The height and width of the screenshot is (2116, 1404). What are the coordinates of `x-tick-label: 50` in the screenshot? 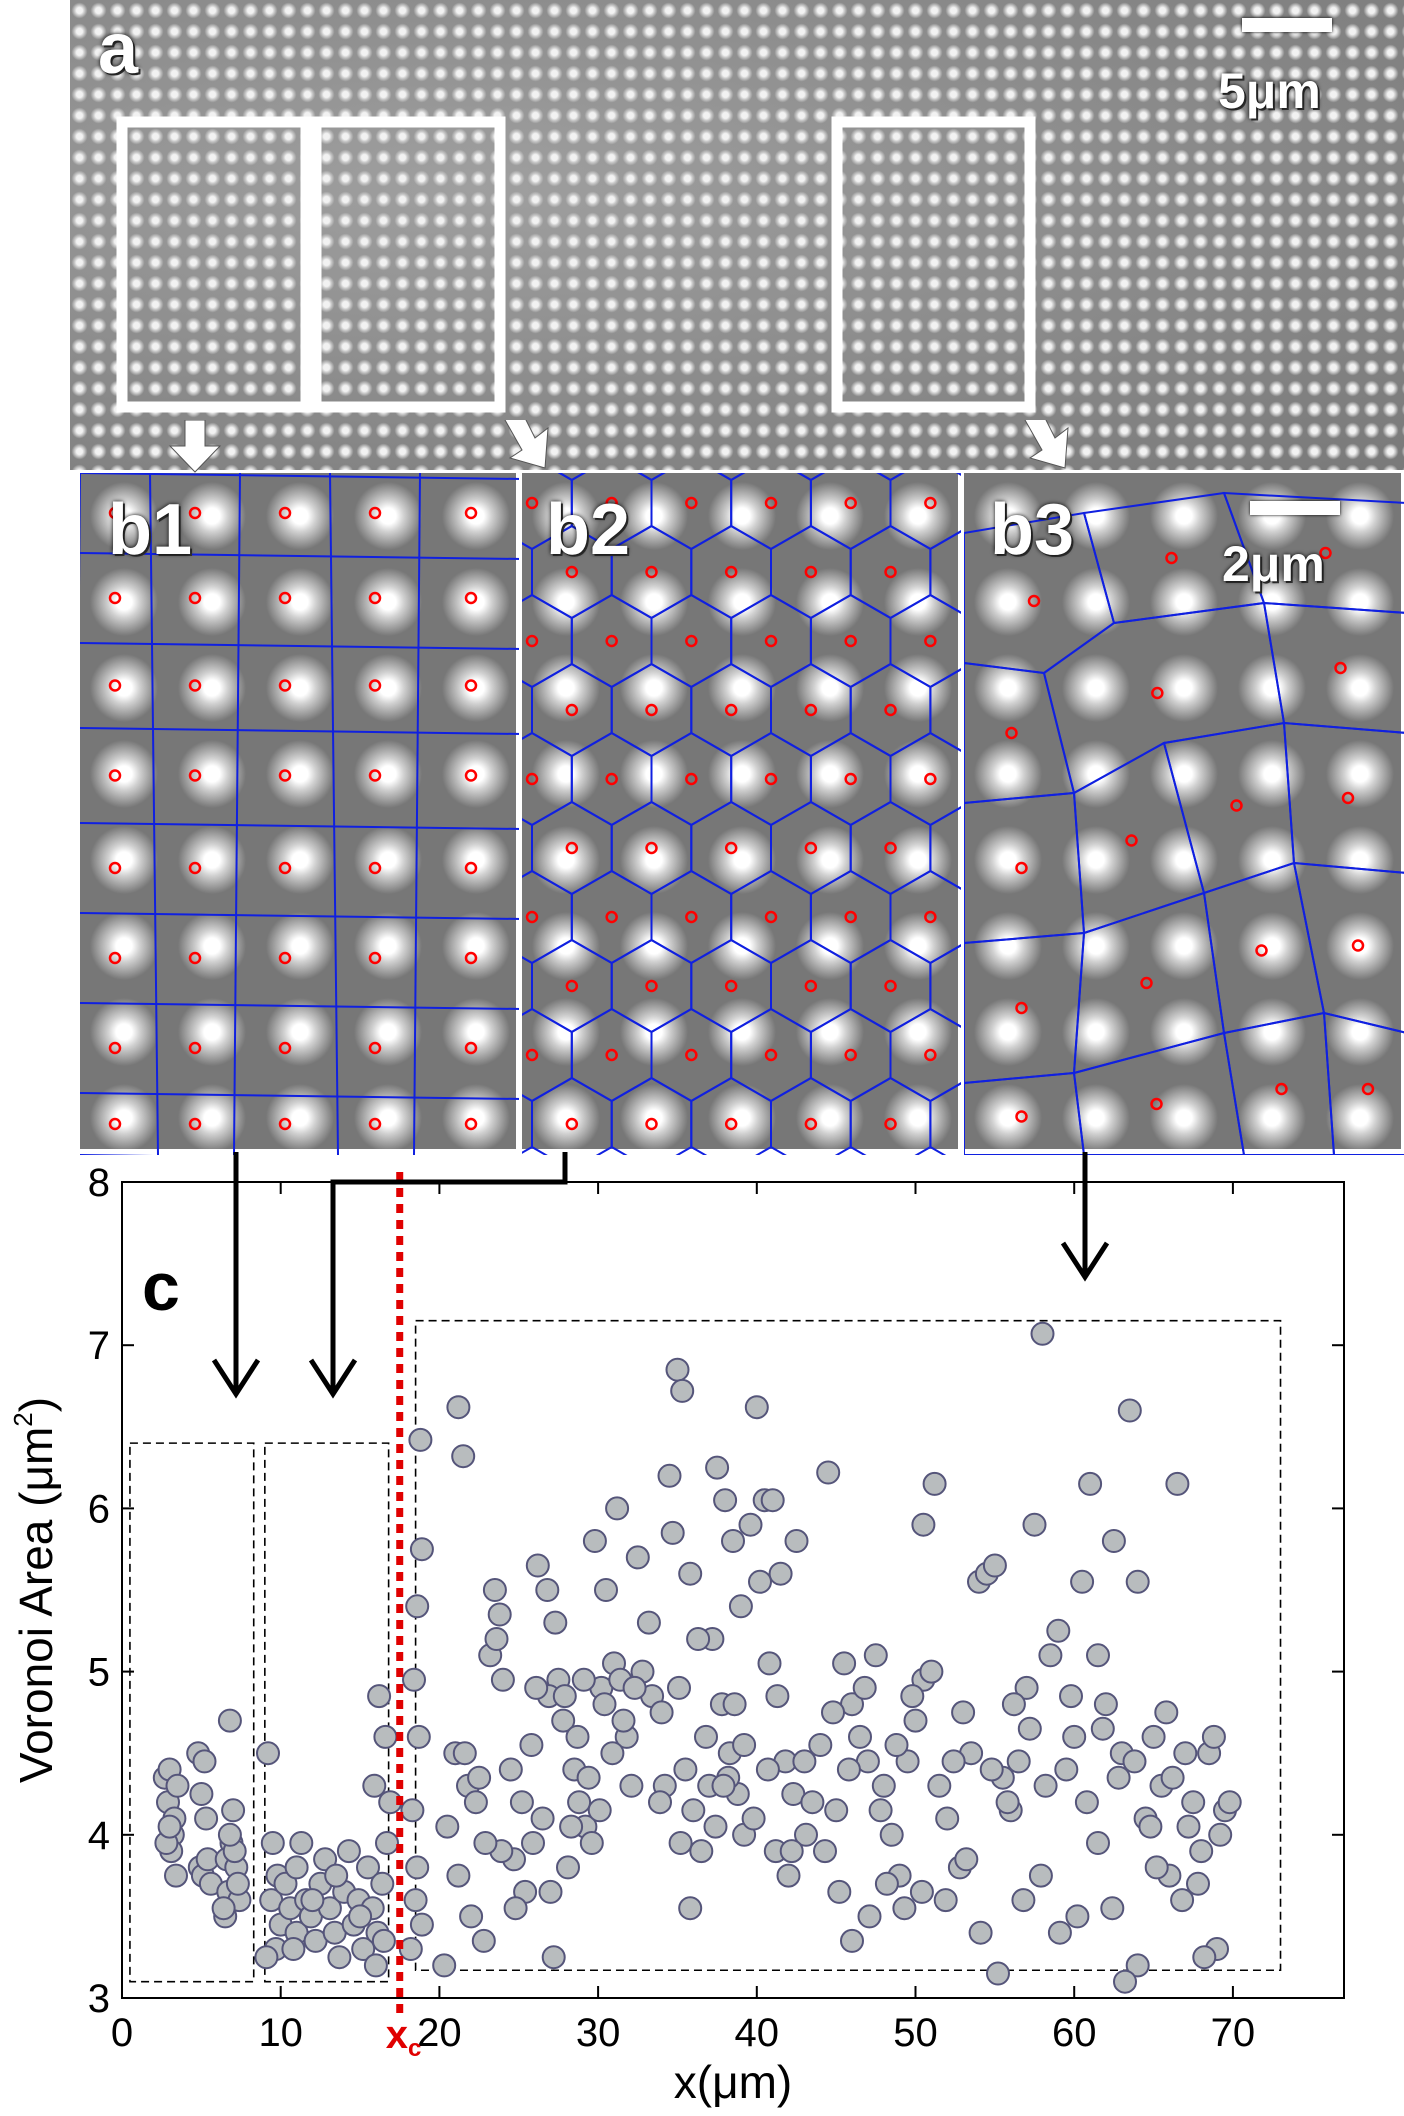 It's located at (915, 2033).